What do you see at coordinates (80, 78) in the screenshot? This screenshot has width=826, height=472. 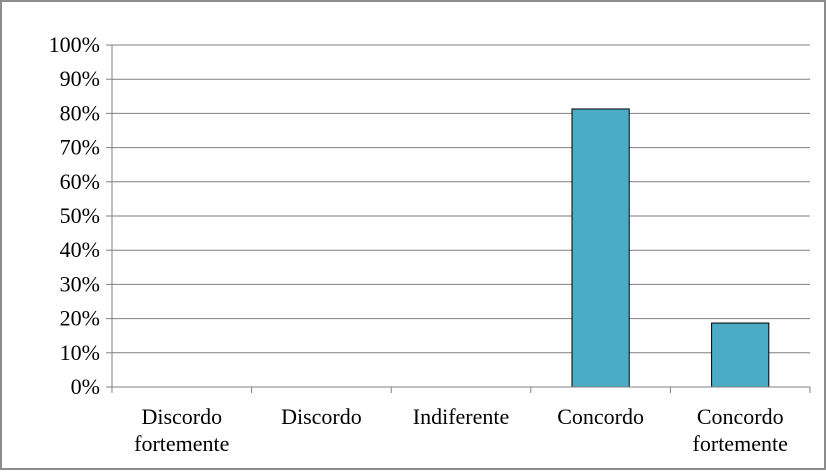 I see `y-tick-label: 90%` at bounding box center [80, 78].